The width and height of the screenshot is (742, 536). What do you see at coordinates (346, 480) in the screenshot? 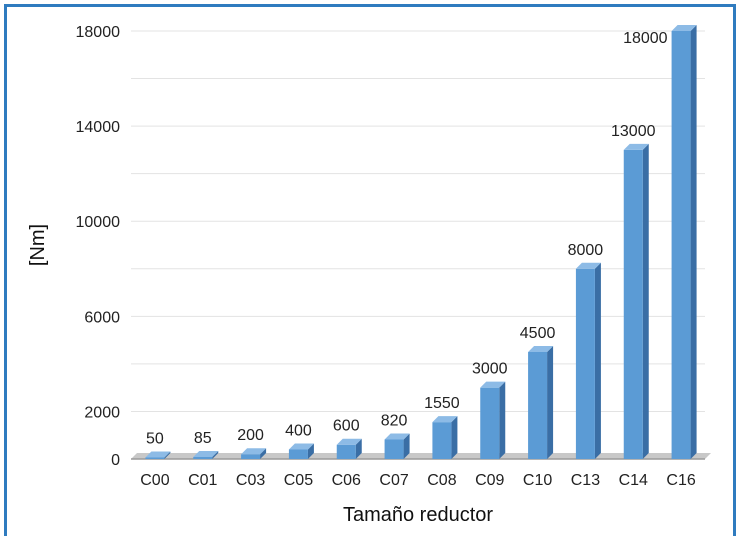
I see `x-tick-label: C06` at bounding box center [346, 480].